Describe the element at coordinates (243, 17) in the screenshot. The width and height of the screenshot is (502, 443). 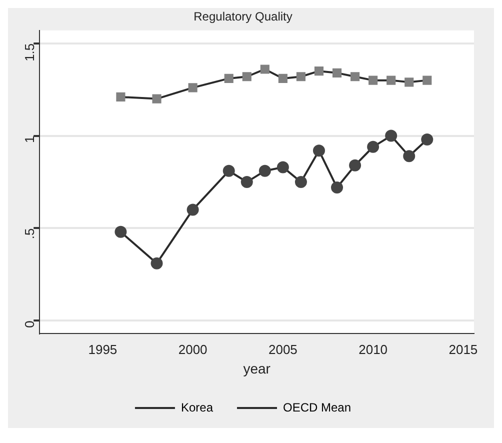
I see `chart-title: Regulatory Quality` at that location.